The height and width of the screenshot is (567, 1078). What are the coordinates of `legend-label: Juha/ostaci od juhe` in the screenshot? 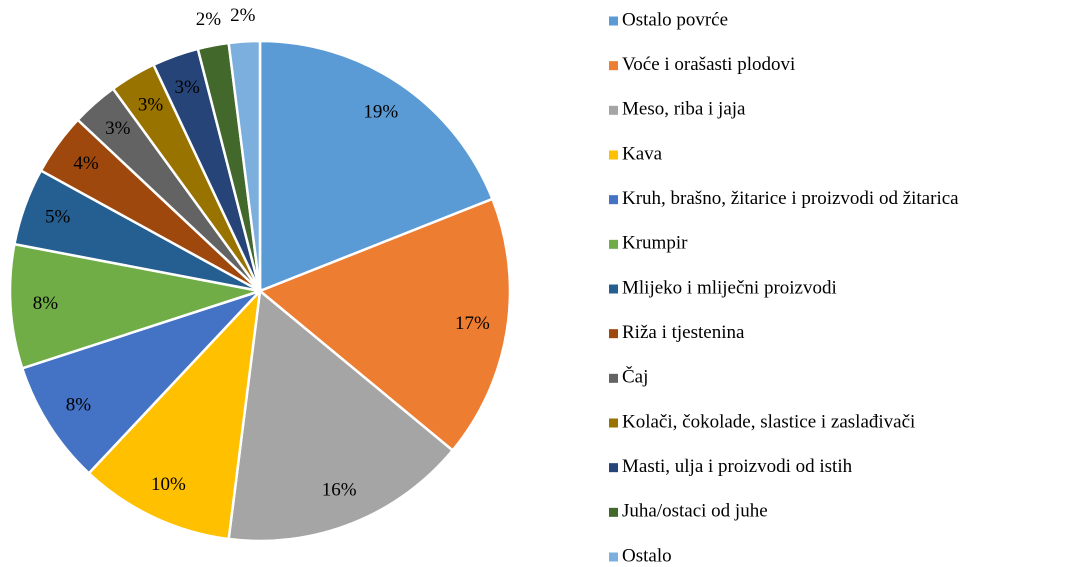 It's located at (695, 511).